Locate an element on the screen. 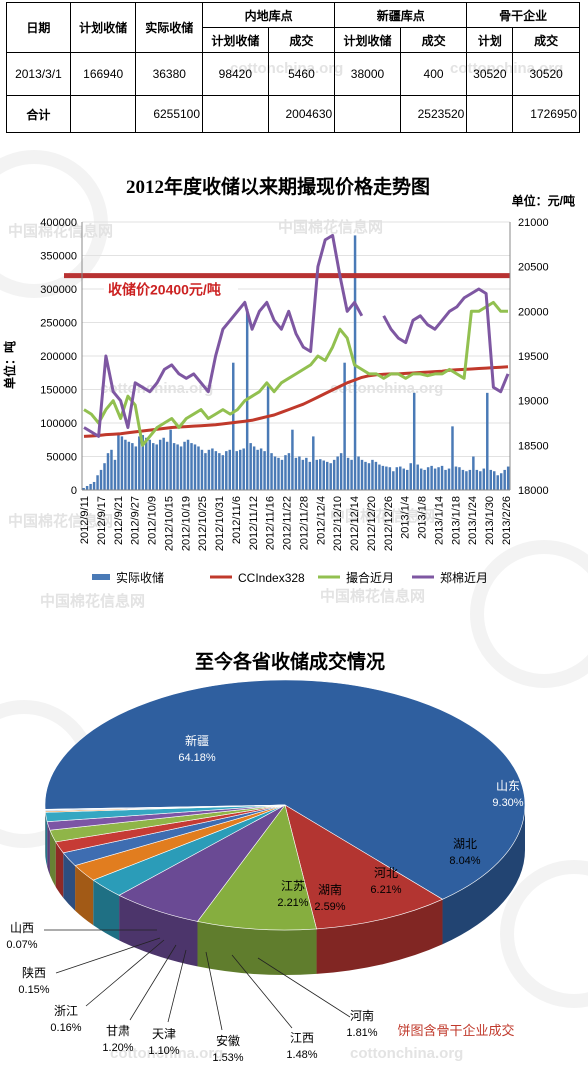  pie-label-name: 江苏 is located at coordinates (293, 886).